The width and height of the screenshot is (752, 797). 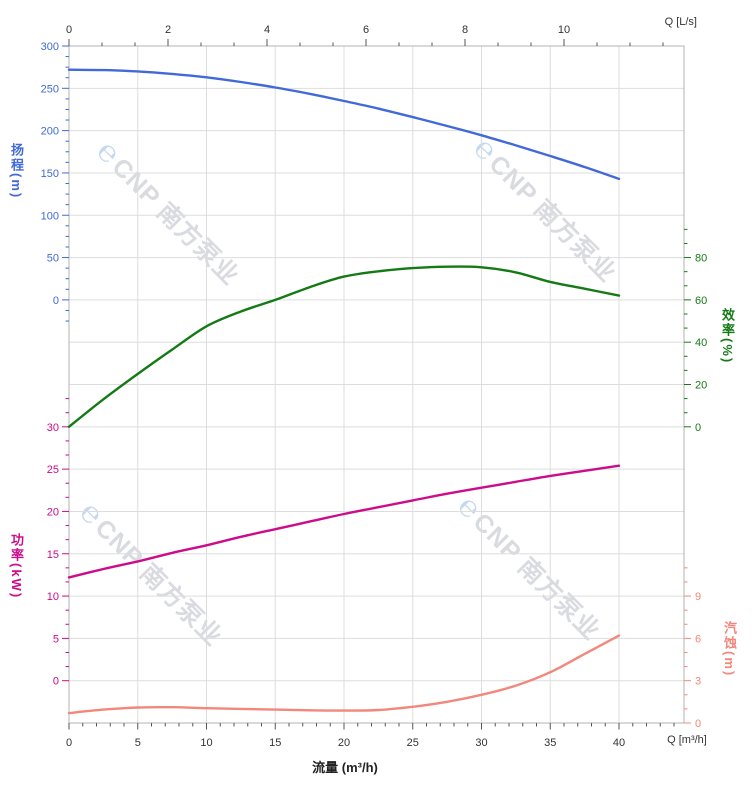 What do you see at coordinates (53, 259) in the screenshot?
I see `svg-text: 50` at bounding box center [53, 259].